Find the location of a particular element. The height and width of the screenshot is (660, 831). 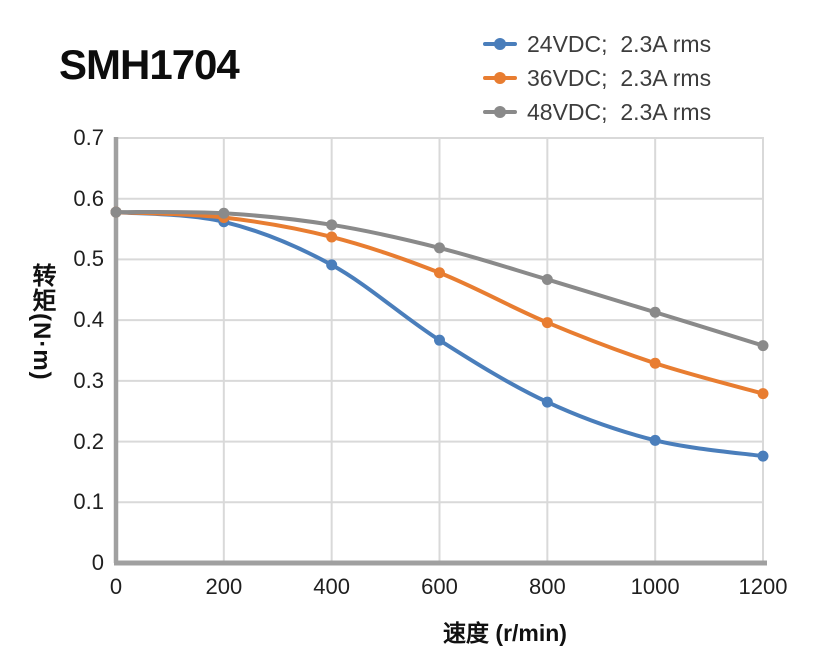

x-tick-label: 200 is located at coordinates (224, 586).